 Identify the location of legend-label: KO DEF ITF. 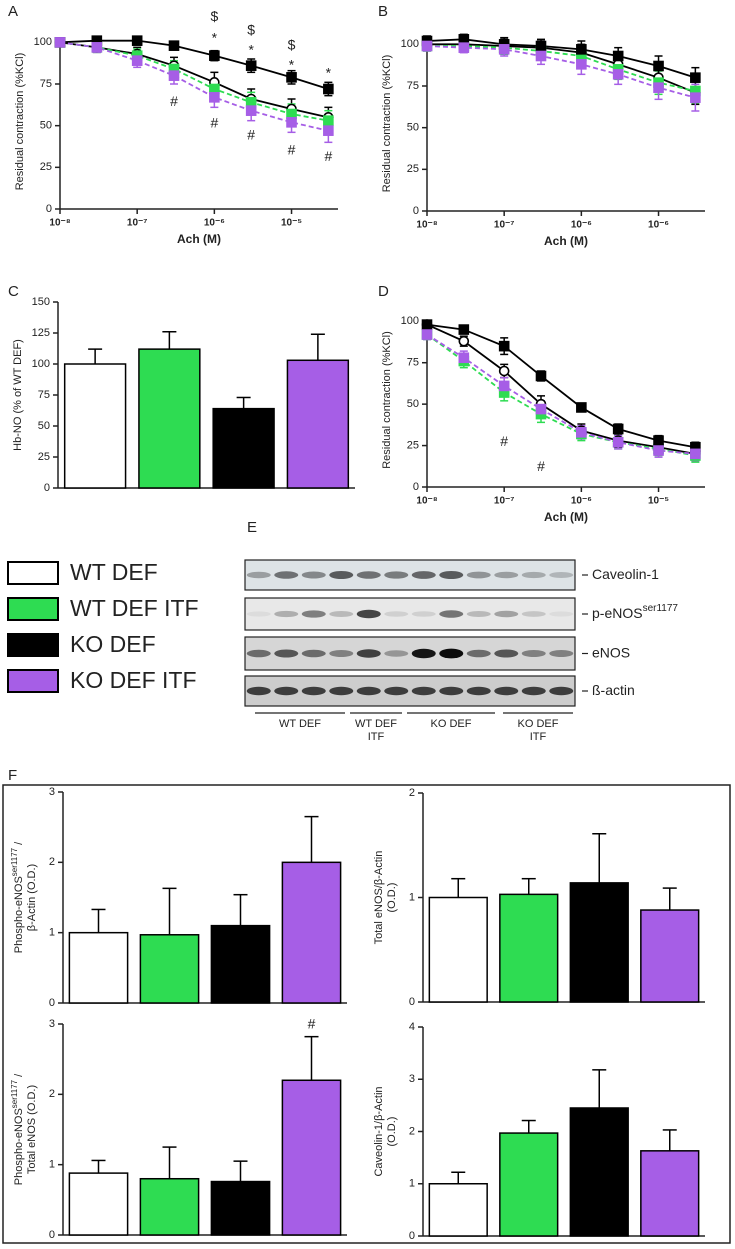
(133, 680).